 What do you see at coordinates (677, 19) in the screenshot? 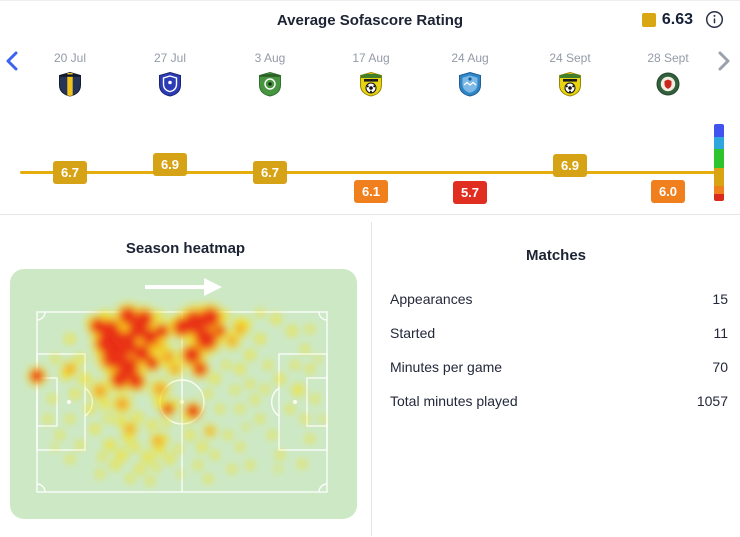
I see `average-rating-value: 6.63` at bounding box center [677, 19].